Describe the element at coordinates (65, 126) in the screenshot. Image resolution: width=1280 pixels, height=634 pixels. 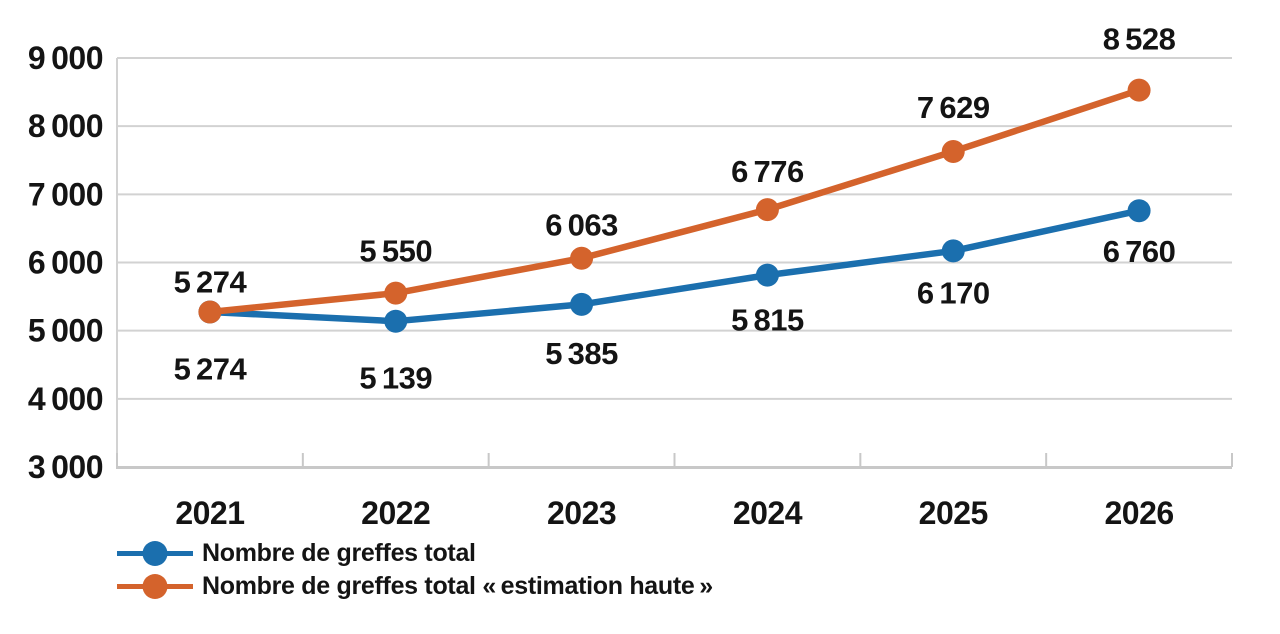
I see `y-axis-tick-label: 8 000` at that location.